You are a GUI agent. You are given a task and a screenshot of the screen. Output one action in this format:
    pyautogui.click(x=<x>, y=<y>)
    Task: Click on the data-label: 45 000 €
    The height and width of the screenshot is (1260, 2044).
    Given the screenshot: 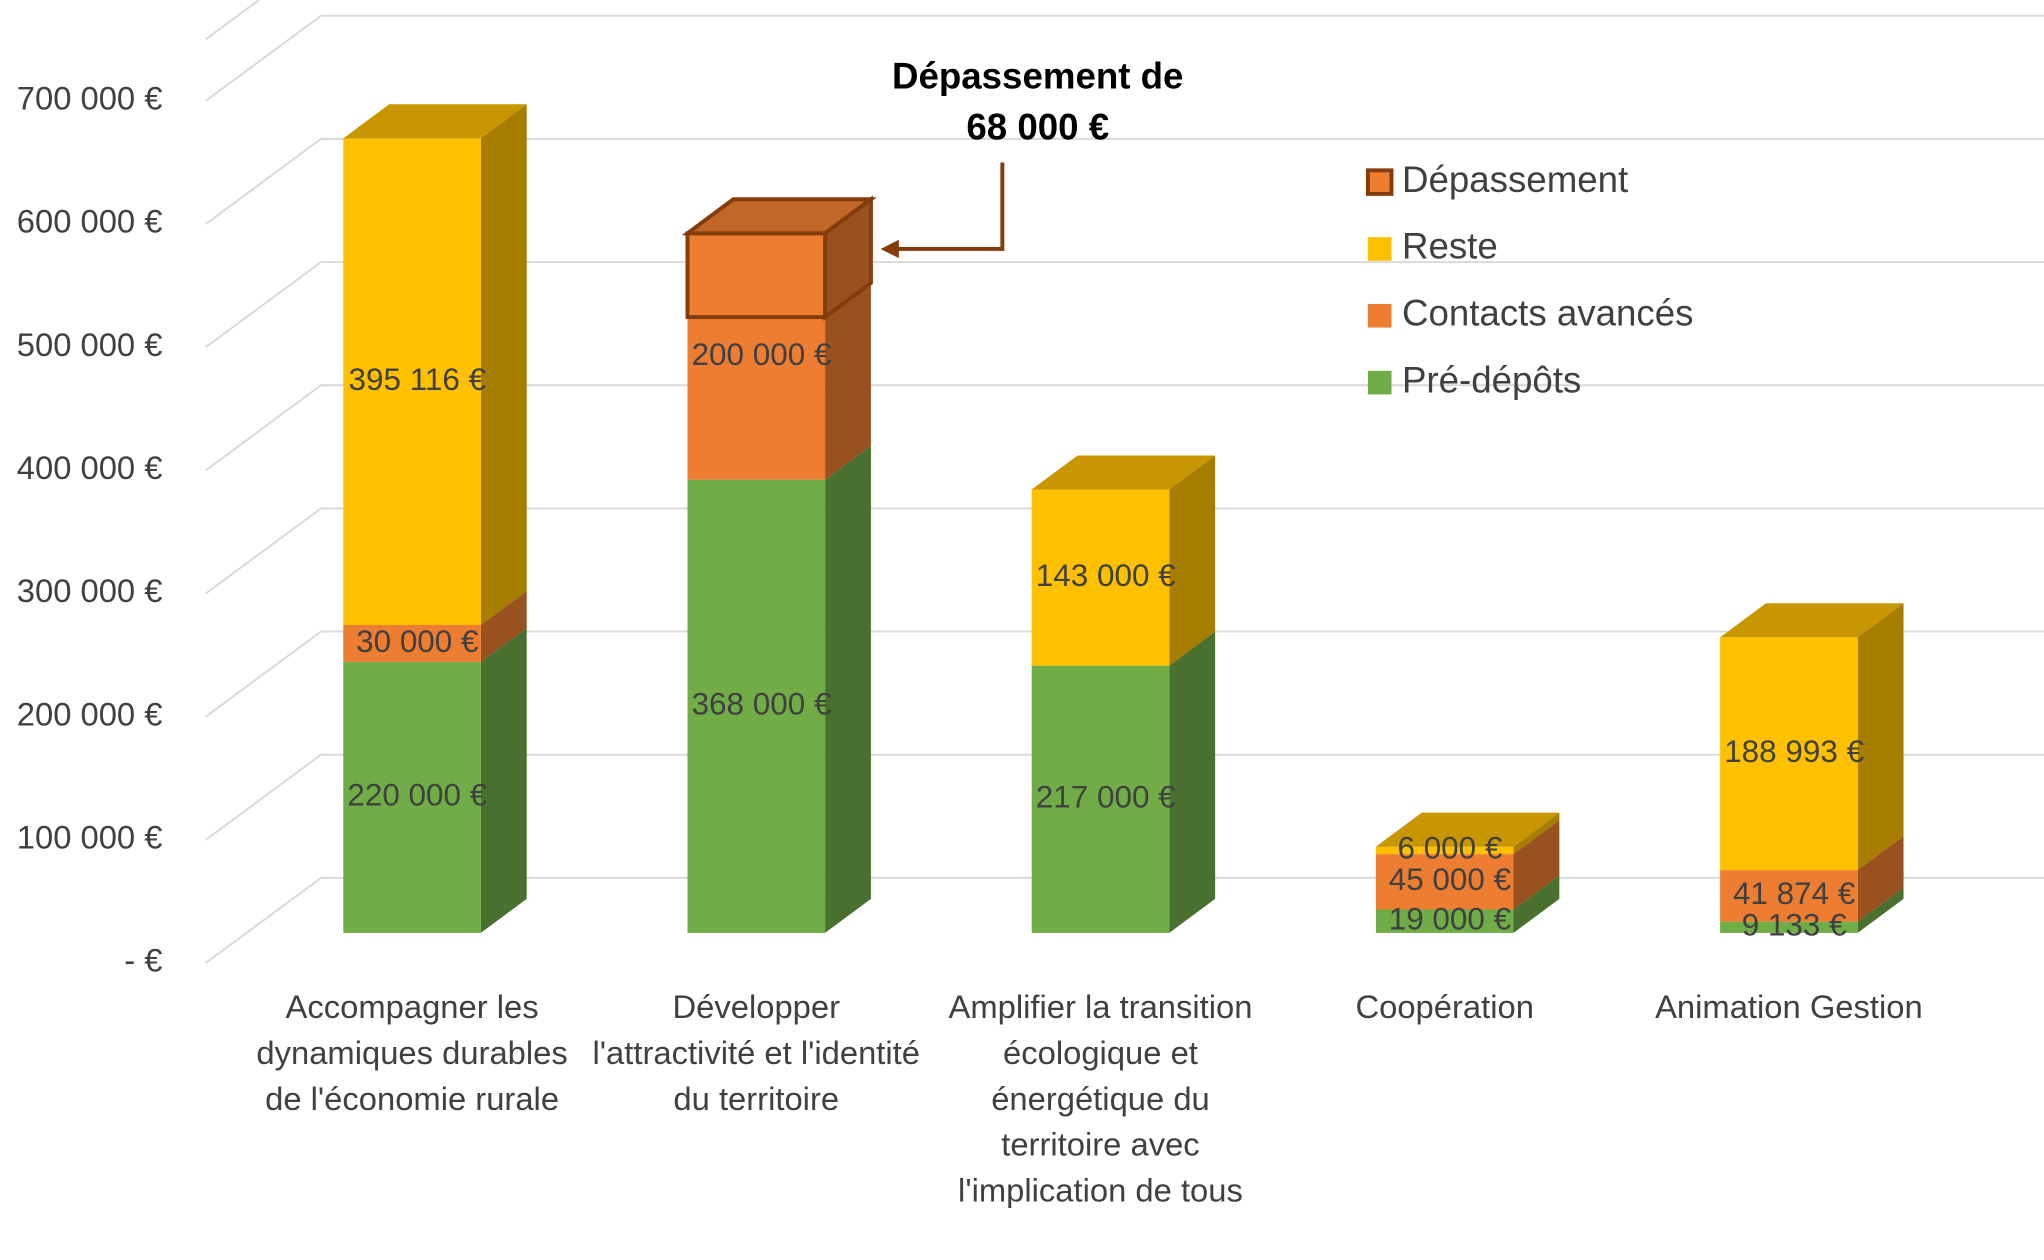 What is the action you would take?
    pyautogui.click(x=1450, y=879)
    